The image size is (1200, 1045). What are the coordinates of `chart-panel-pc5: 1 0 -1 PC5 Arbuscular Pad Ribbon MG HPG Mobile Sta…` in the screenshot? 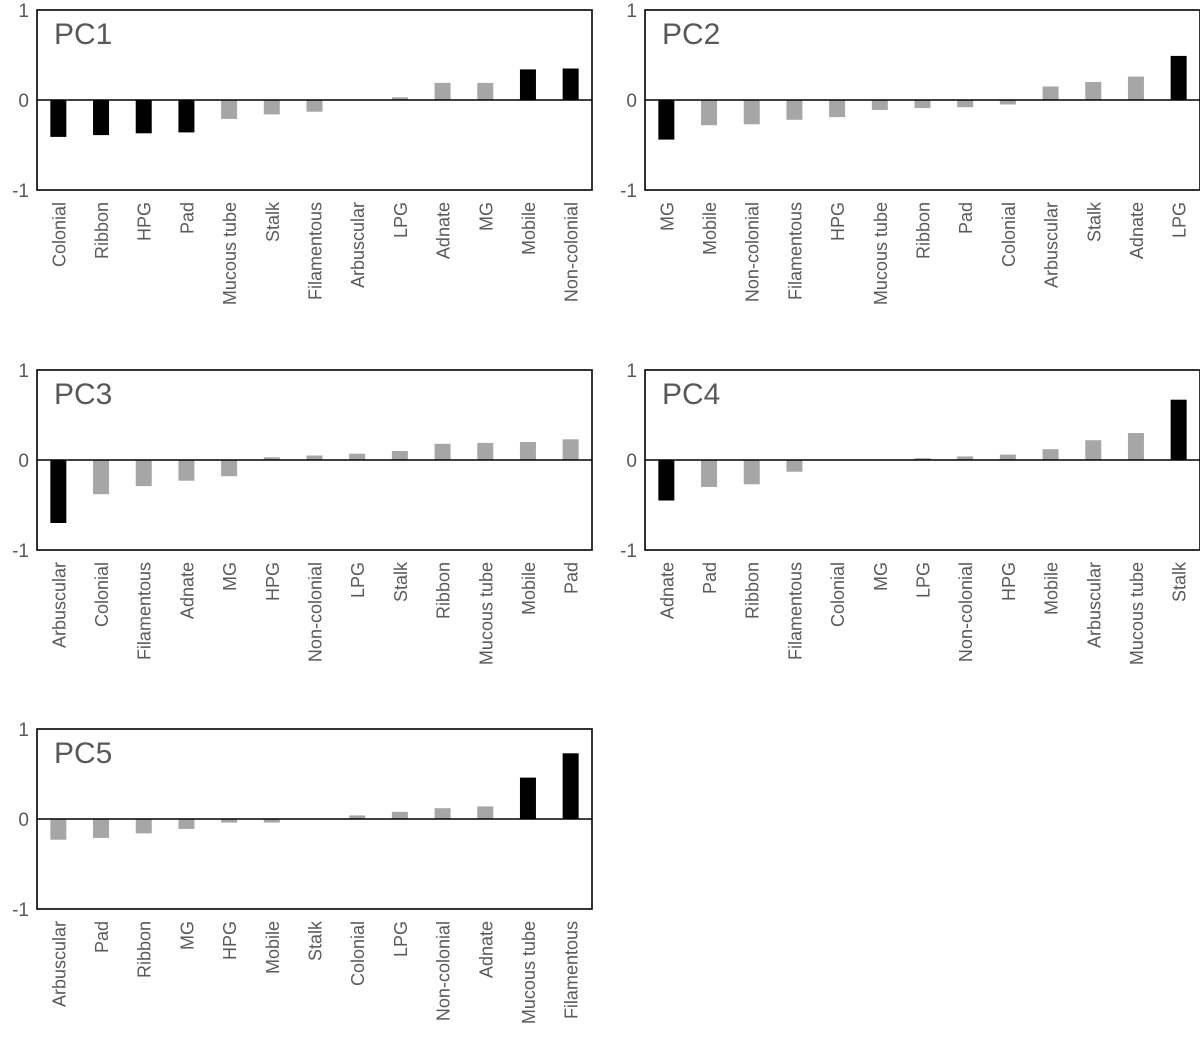 It's located at (302, 872).